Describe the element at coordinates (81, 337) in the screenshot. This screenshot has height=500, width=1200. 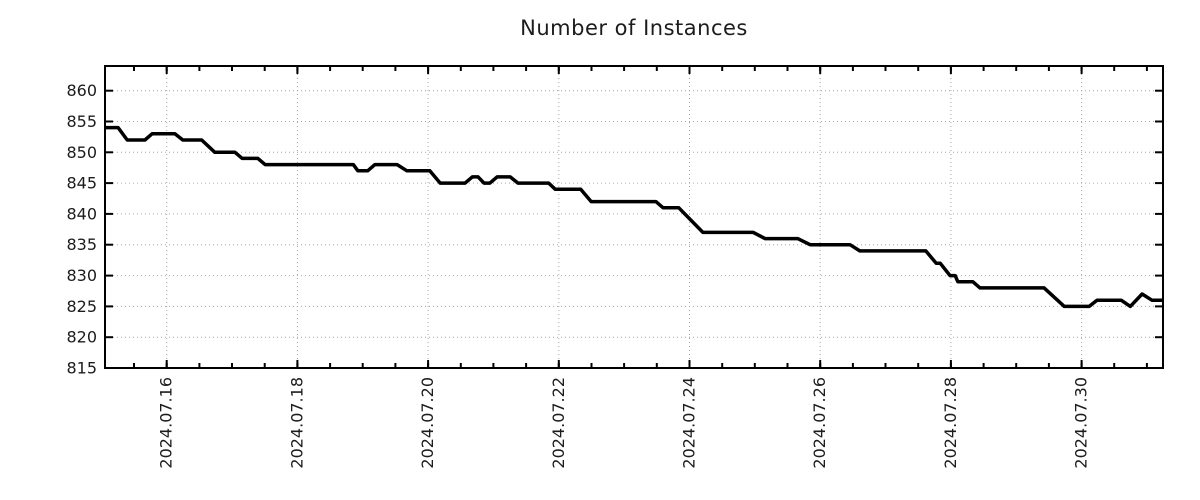
I see `y-tick-label: 820` at that location.